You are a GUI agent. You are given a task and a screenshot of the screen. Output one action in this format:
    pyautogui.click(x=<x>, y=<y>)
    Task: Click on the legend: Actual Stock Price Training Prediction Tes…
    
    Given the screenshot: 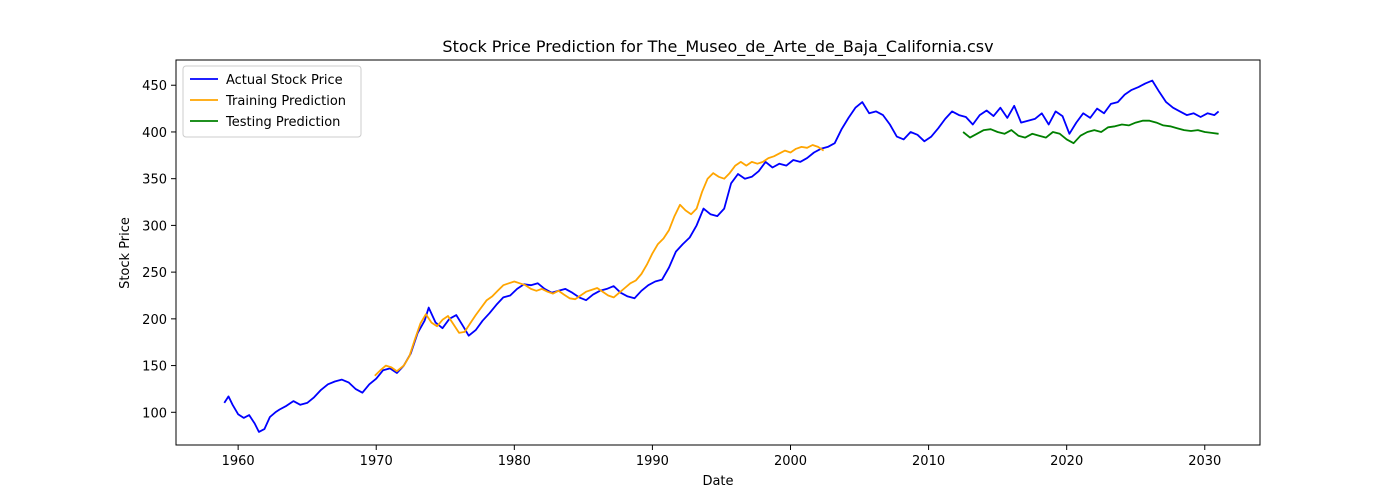 What is the action you would take?
    pyautogui.click(x=272, y=101)
    